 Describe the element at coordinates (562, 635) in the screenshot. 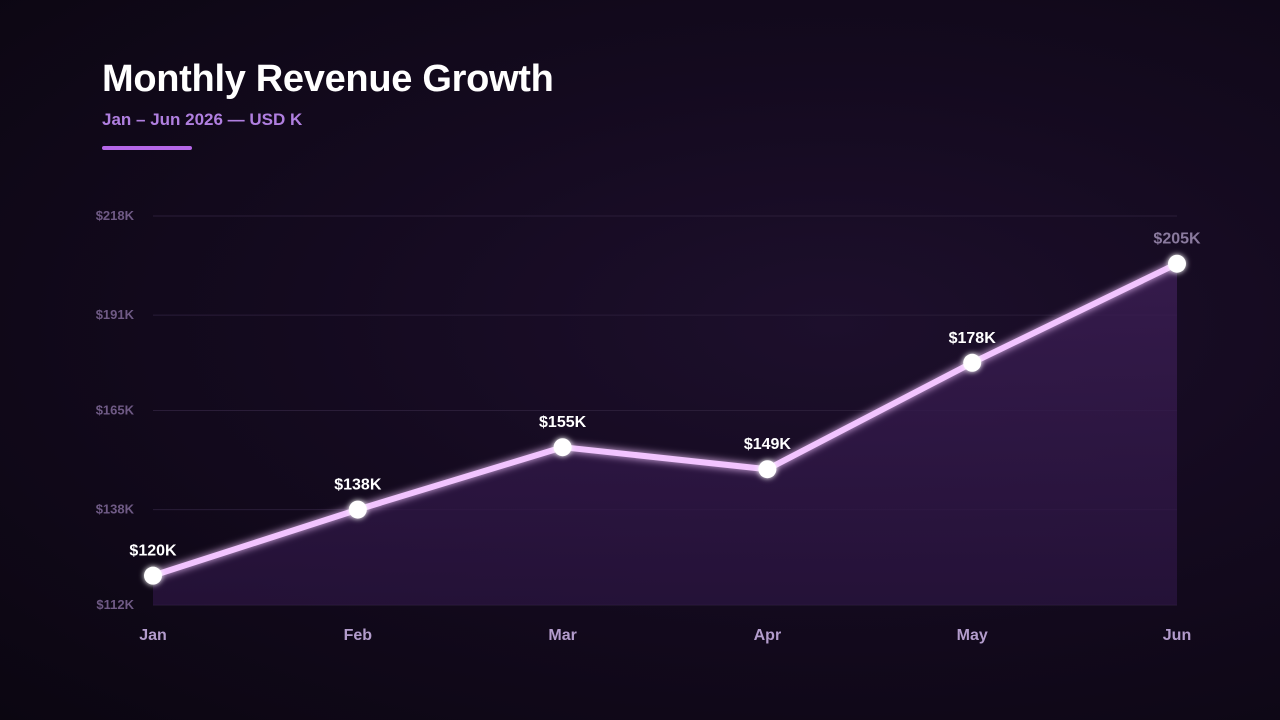

I see `x-tick-label: Mar` at that location.